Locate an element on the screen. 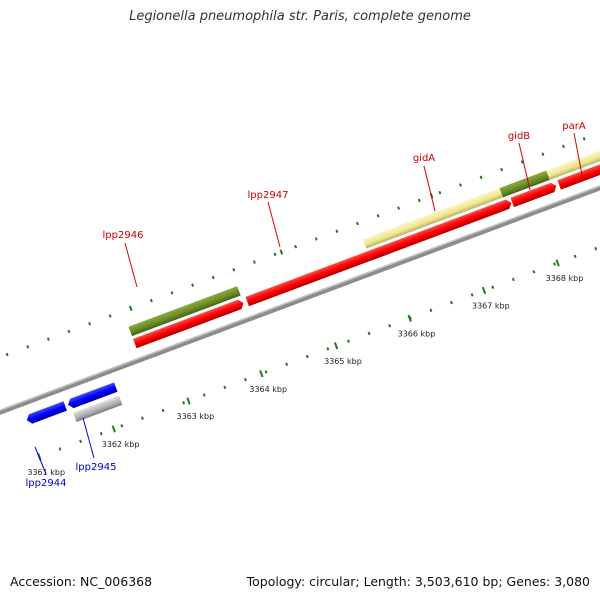 The image size is (600, 600). gene-gidB is located at coordinates (533, 195).